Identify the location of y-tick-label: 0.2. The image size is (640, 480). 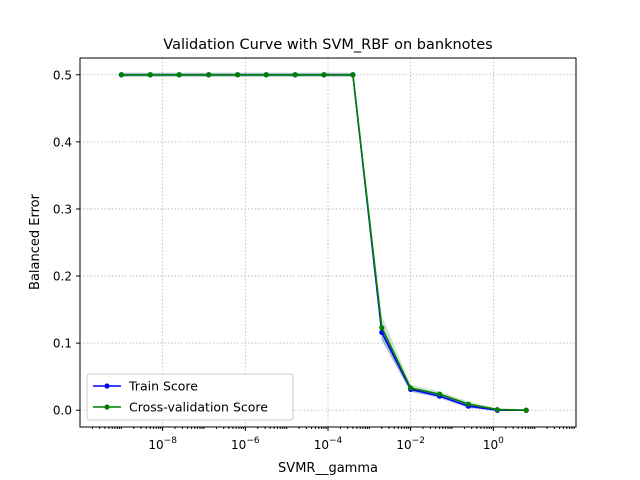
(62, 277).